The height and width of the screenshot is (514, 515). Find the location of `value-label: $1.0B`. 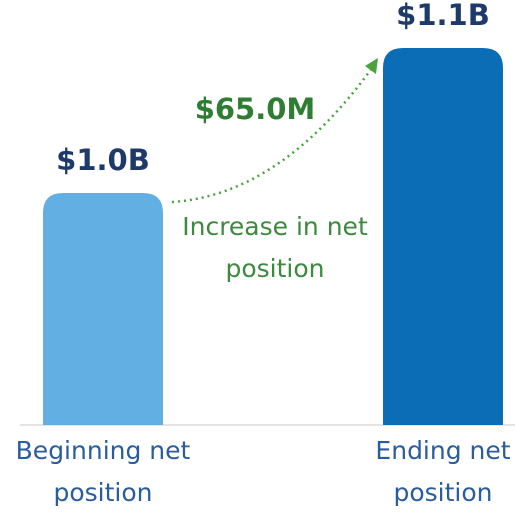

value-label: $1.0B is located at coordinates (103, 160).